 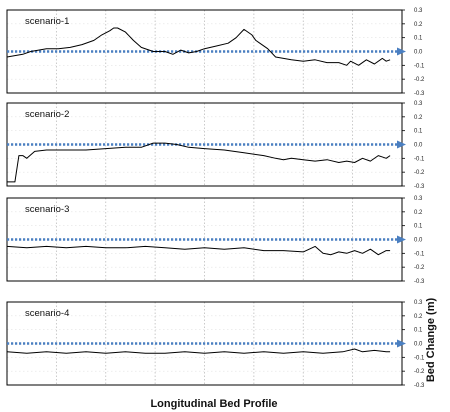 What do you see at coordinates (47, 114) in the screenshot?
I see `panel-label: scenario-2` at bounding box center [47, 114].